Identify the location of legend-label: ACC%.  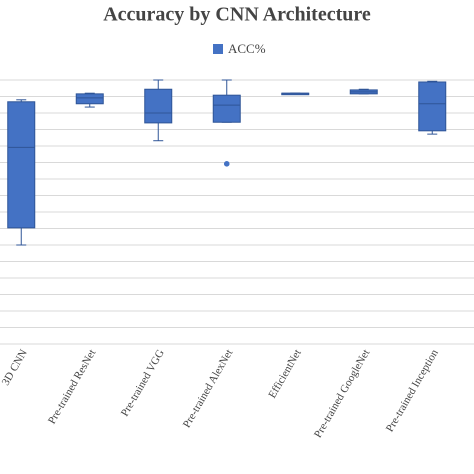
(247, 48).